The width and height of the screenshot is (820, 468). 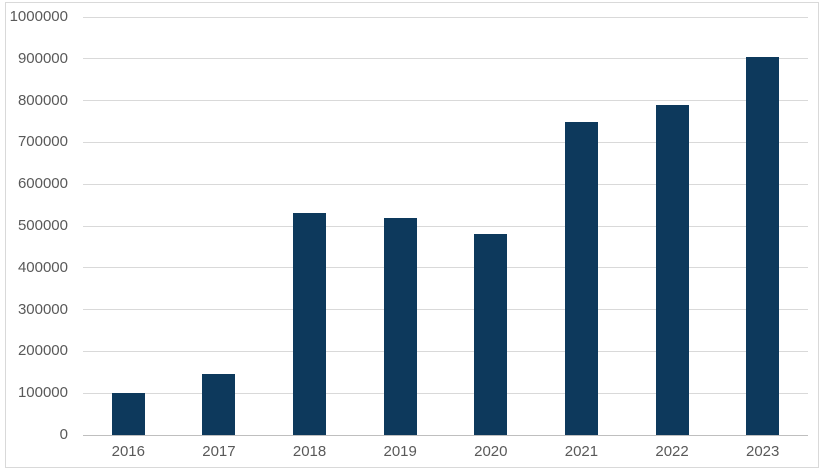 What do you see at coordinates (219, 404) in the screenshot?
I see `bar-2017` at bounding box center [219, 404].